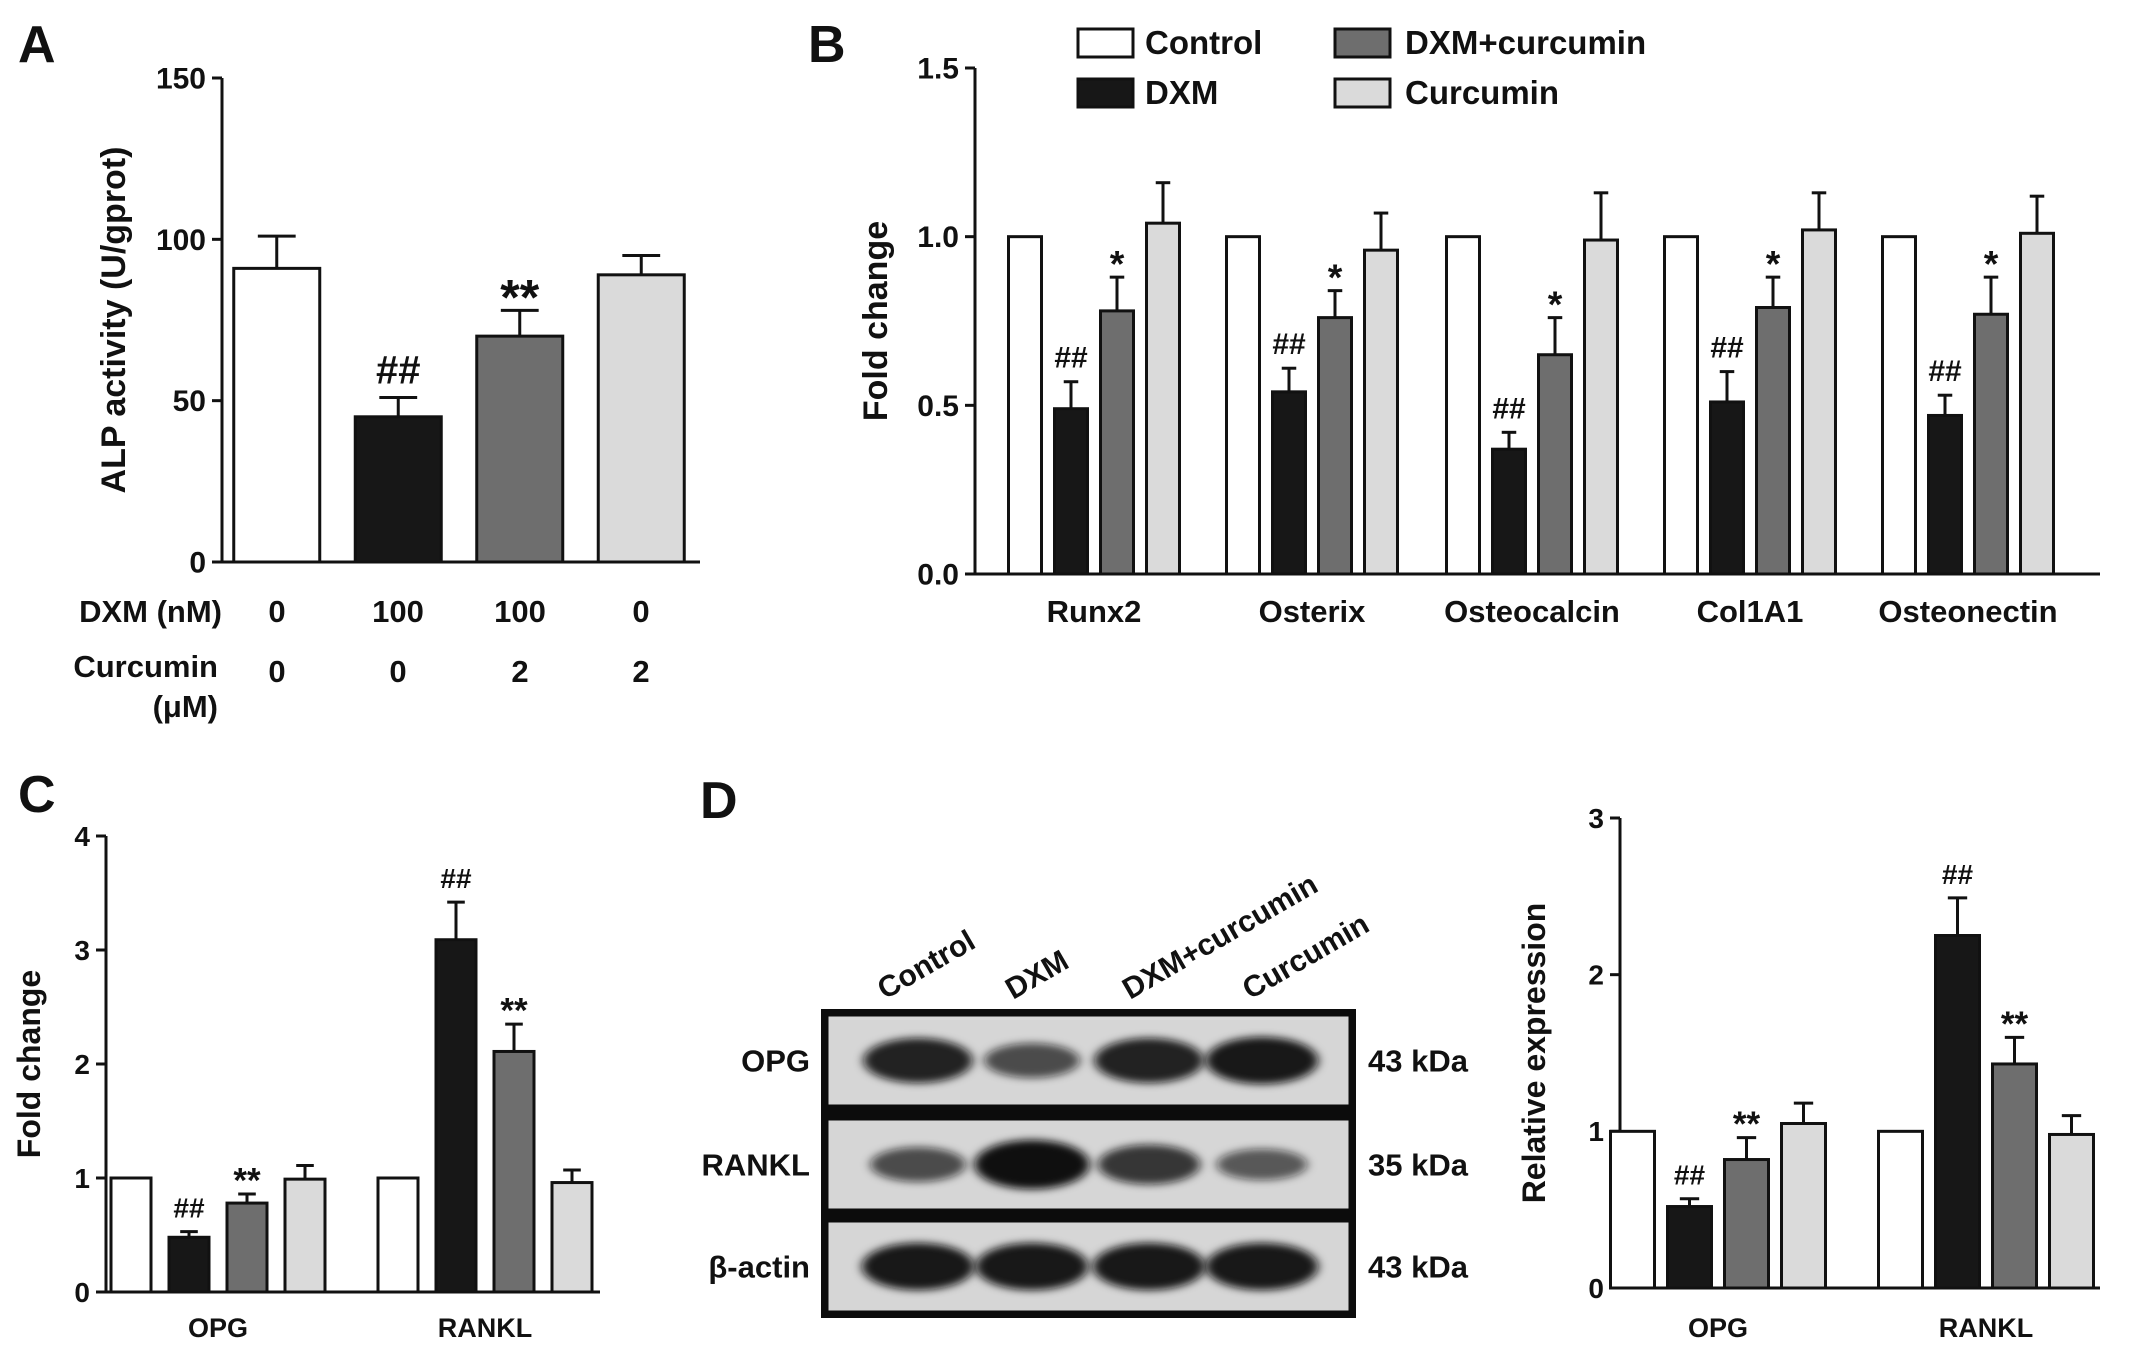 This screenshot has width=2150, height=1349. Describe the element at coordinates (276, 611) in the screenshot. I see `dxm-value: 0` at that location.